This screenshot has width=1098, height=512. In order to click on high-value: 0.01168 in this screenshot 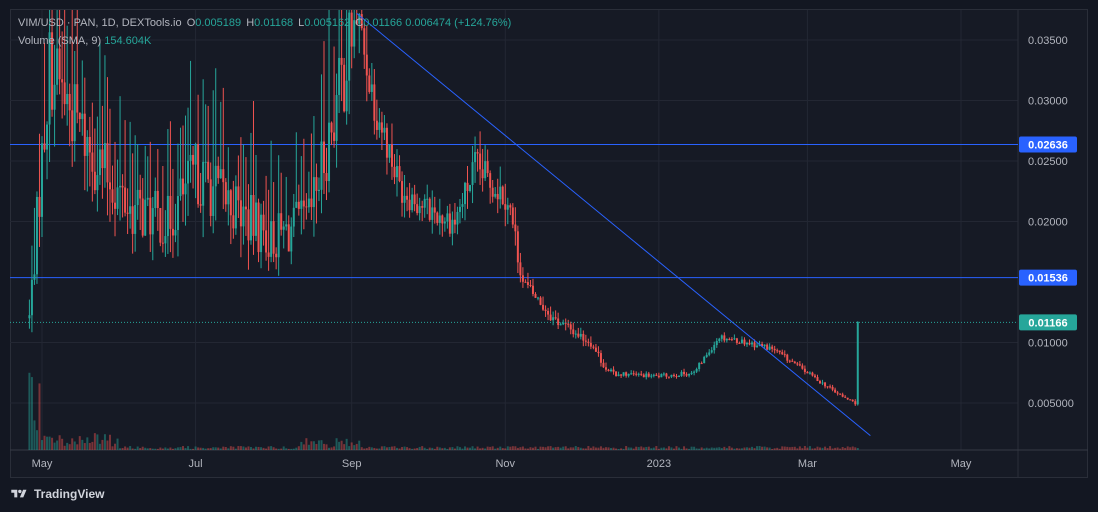, I will do `click(274, 23)`.